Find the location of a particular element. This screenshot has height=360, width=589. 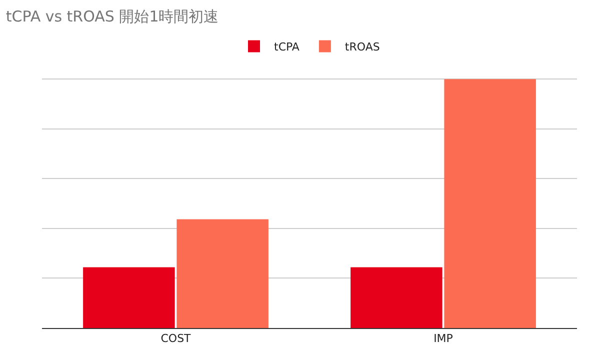

x-tick-label: COST is located at coordinates (176, 339).